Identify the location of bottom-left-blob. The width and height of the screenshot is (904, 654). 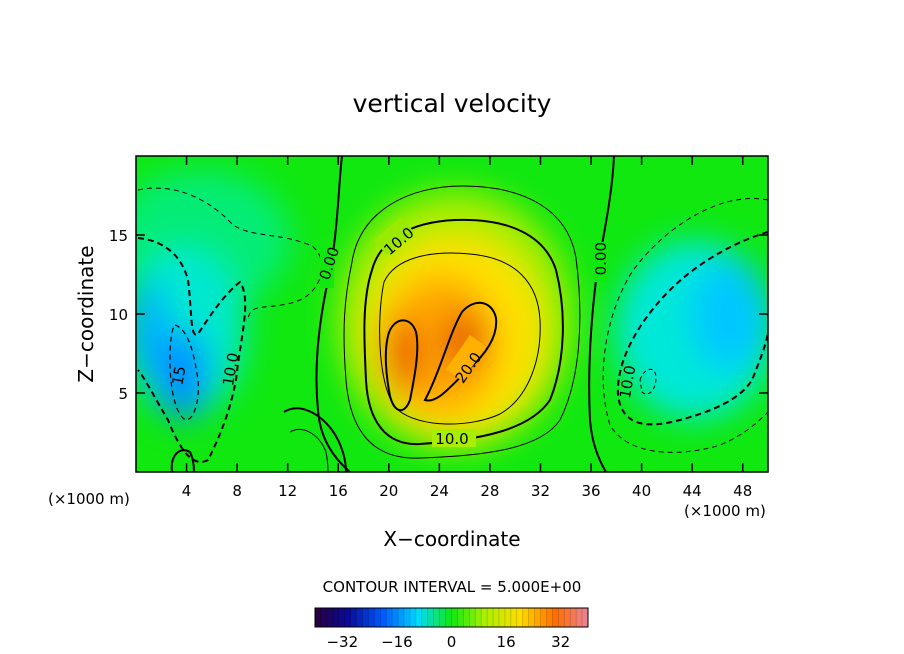
(182, 460).